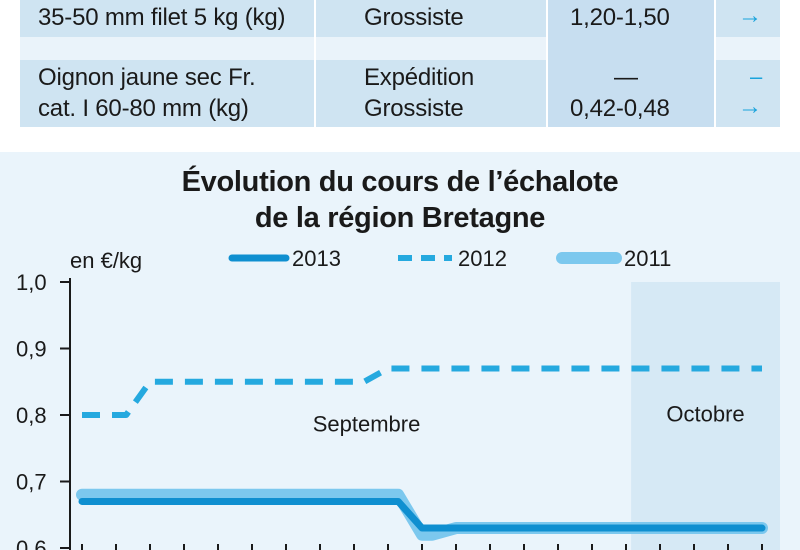  Describe the element at coordinates (143, 108) in the screenshot. I see `product-name-line2: cat. I 60-80 mm (kg)` at that location.